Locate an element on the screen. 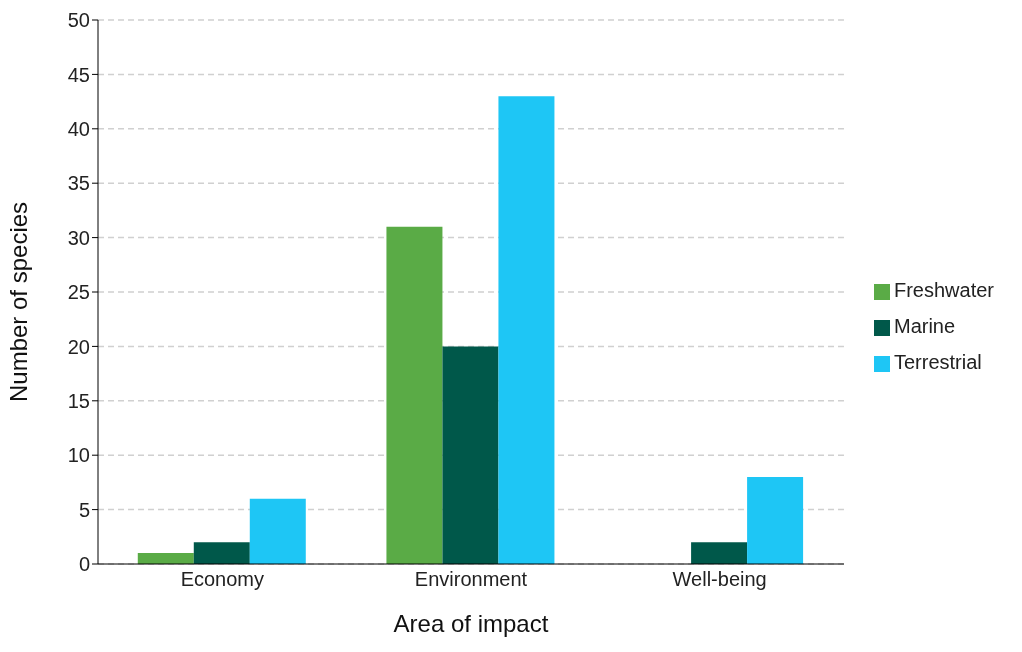 The image size is (1022, 652). y-tick-label: 5 is located at coordinates (84, 509).